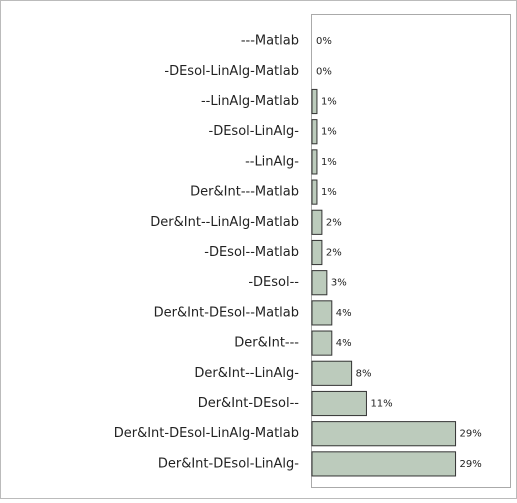 The height and width of the screenshot is (503, 517). Describe the element at coordinates (224, 222) in the screenshot. I see `y-tick-label: Der&Int--LinAlg-Matlab` at that location.